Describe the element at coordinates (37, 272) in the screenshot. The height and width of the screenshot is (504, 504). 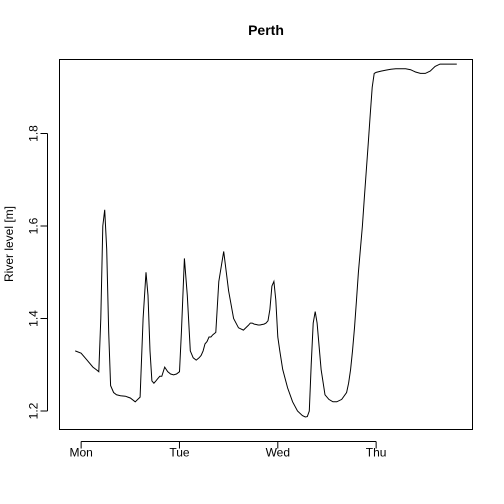
I see `y-axis: 1.2 1.4 1.6 1.8` at that location.